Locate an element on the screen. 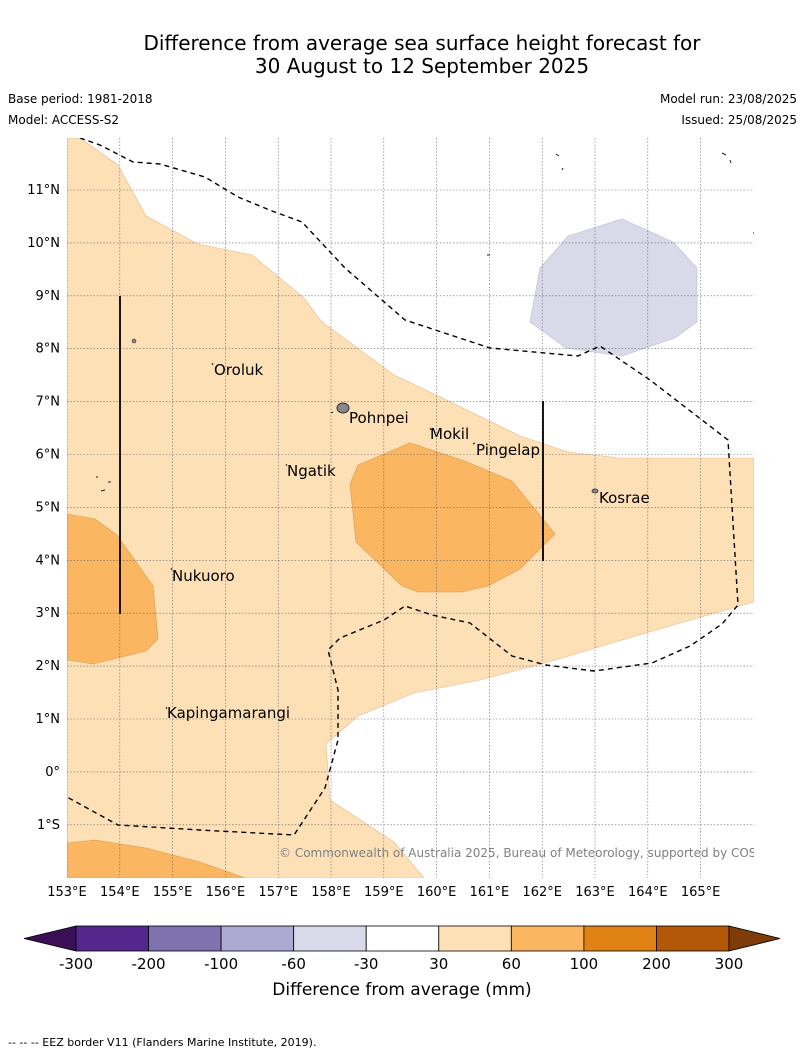 Image resolution: width=804 pixels, height=1058 pixels. colorbar-tick-labels: -300 -200 -100 -60 -30 30 60 100 200 300 is located at coordinates (401, 964).